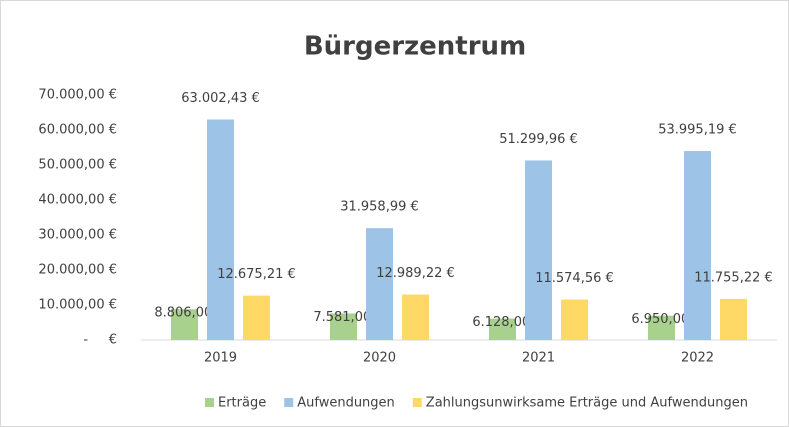 The width and height of the screenshot is (789, 427). What do you see at coordinates (220, 98) in the screenshot?
I see `data-label: 63.002,43 €` at bounding box center [220, 98].